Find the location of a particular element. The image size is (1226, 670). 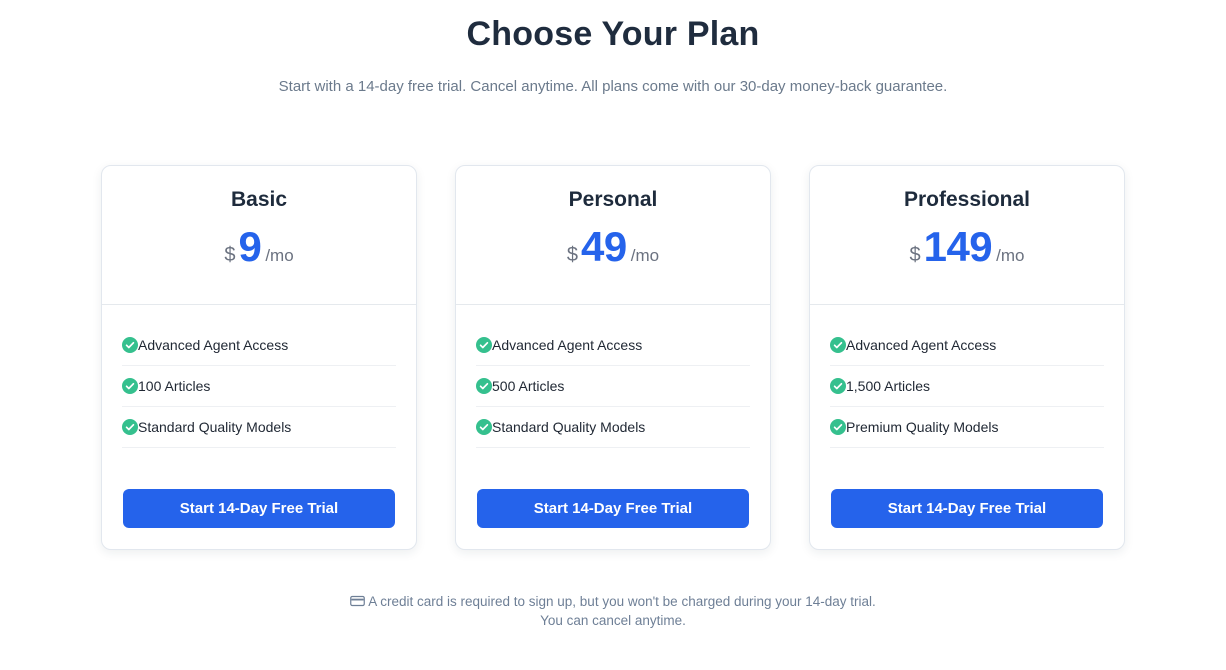

start-trial-button-professional: Start 14-Day Free Trial is located at coordinates (967, 508).